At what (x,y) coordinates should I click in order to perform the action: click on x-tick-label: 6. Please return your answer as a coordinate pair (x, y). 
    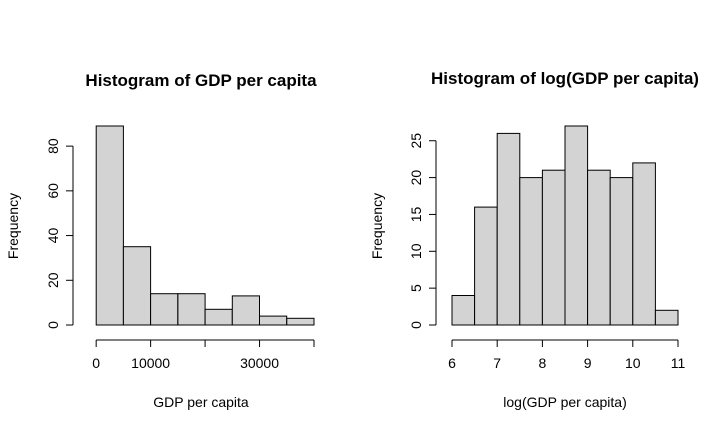
    Looking at the image, I should click on (452, 363).